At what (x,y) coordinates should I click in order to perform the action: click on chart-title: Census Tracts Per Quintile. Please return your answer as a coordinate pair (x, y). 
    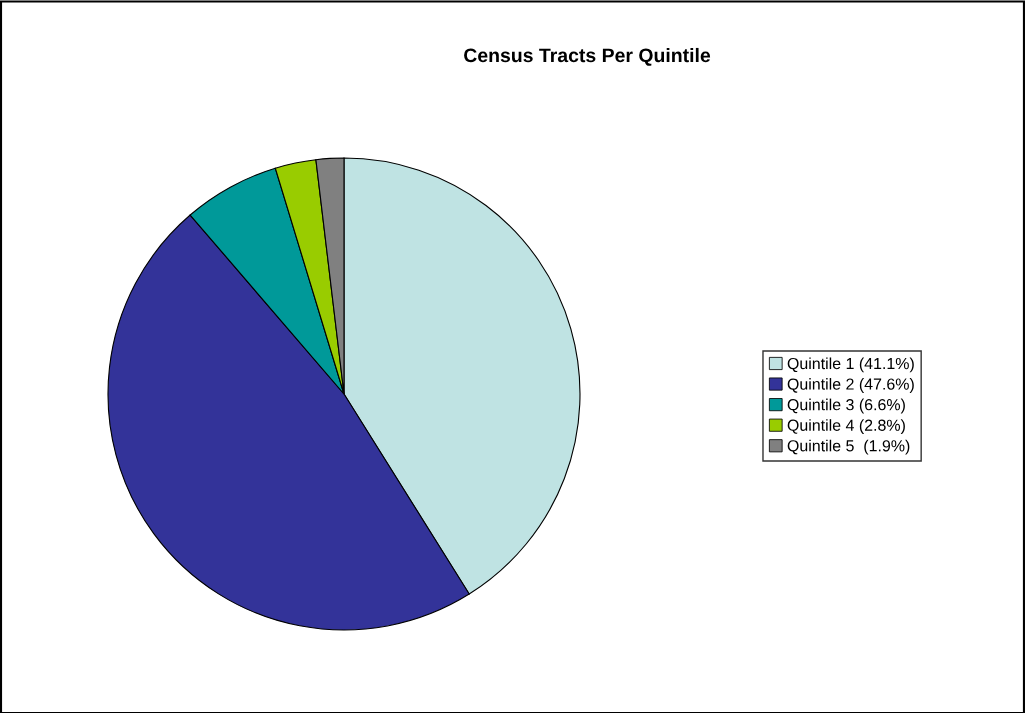
    Looking at the image, I should click on (587, 56).